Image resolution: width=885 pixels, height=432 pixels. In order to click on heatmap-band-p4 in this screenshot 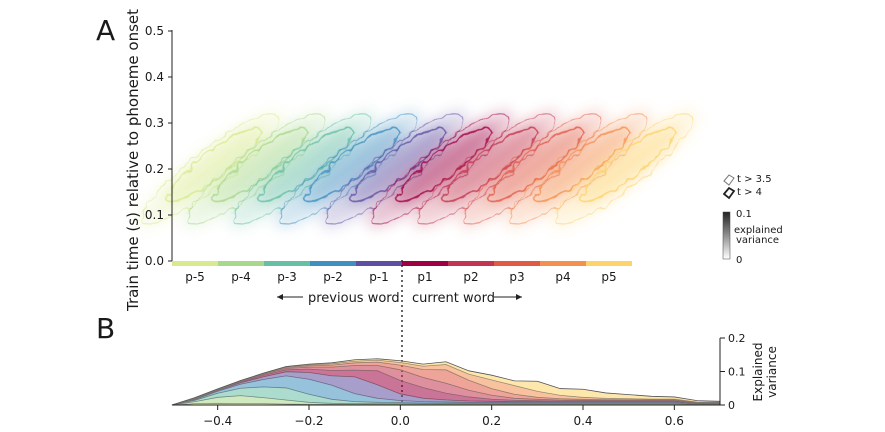, I will do `click(578, 169)`.